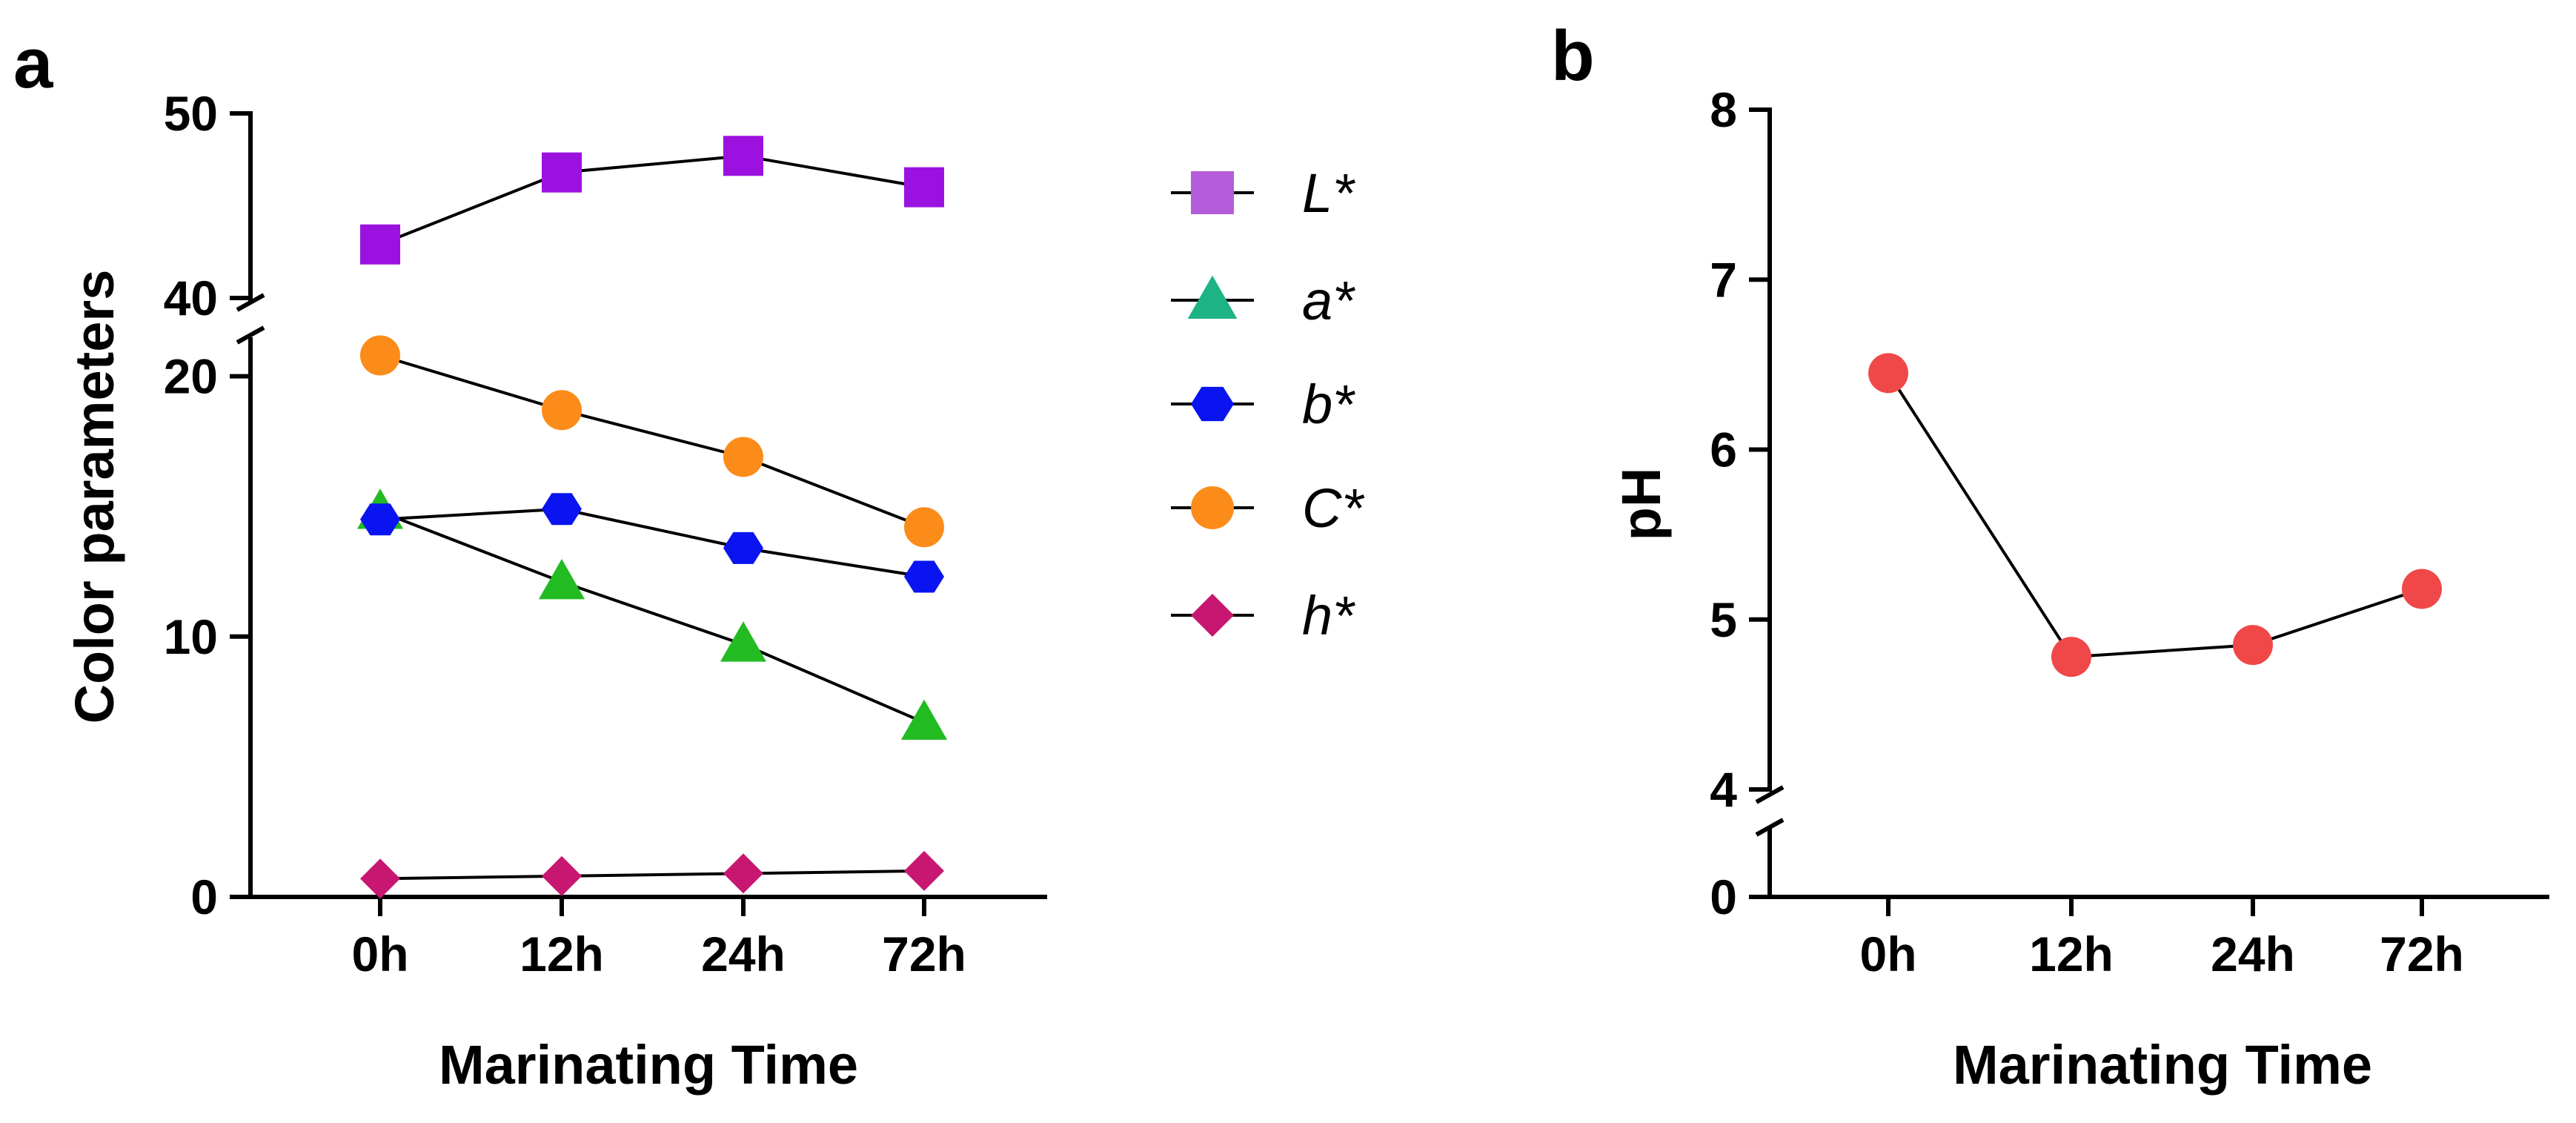 This screenshot has height=1123, width=2576. I want to click on axis-break-mark-lower-a, so click(251, 335).